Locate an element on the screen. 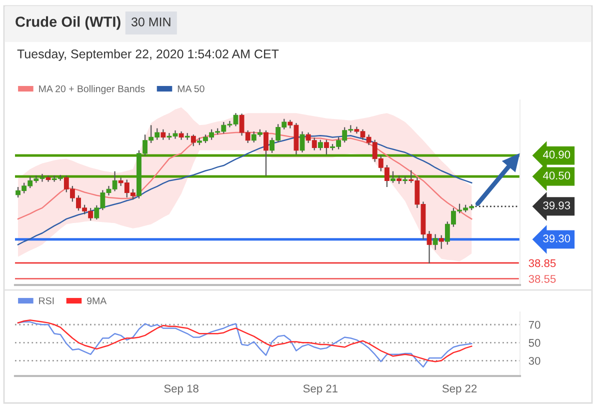 This screenshot has width=596, height=405. legend-label: 9MA is located at coordinates (97, 300).